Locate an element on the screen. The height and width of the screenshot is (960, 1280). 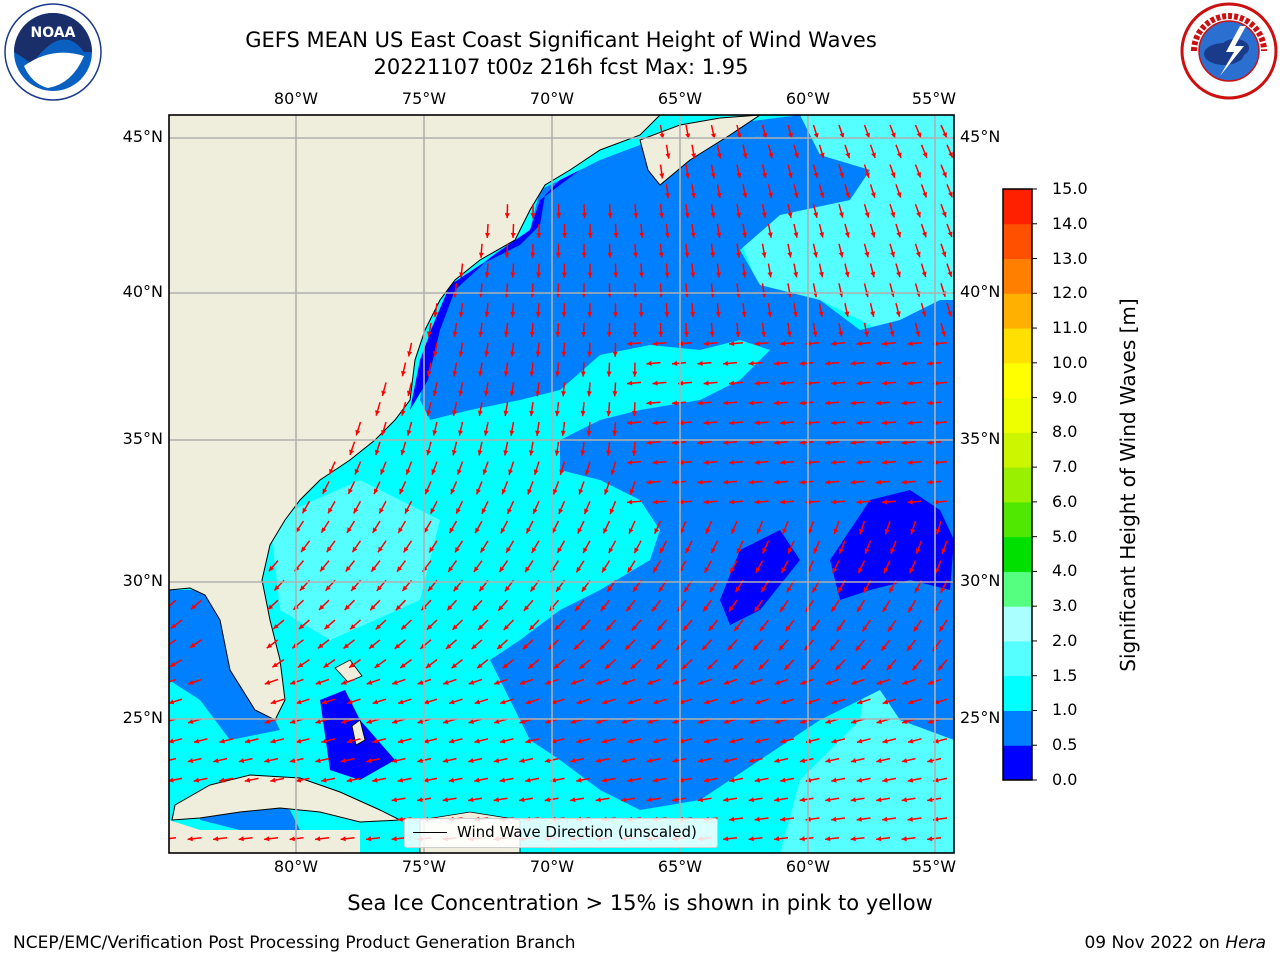
colorbar-tick-label: 11.0 is located at coordinates (1070, 328).